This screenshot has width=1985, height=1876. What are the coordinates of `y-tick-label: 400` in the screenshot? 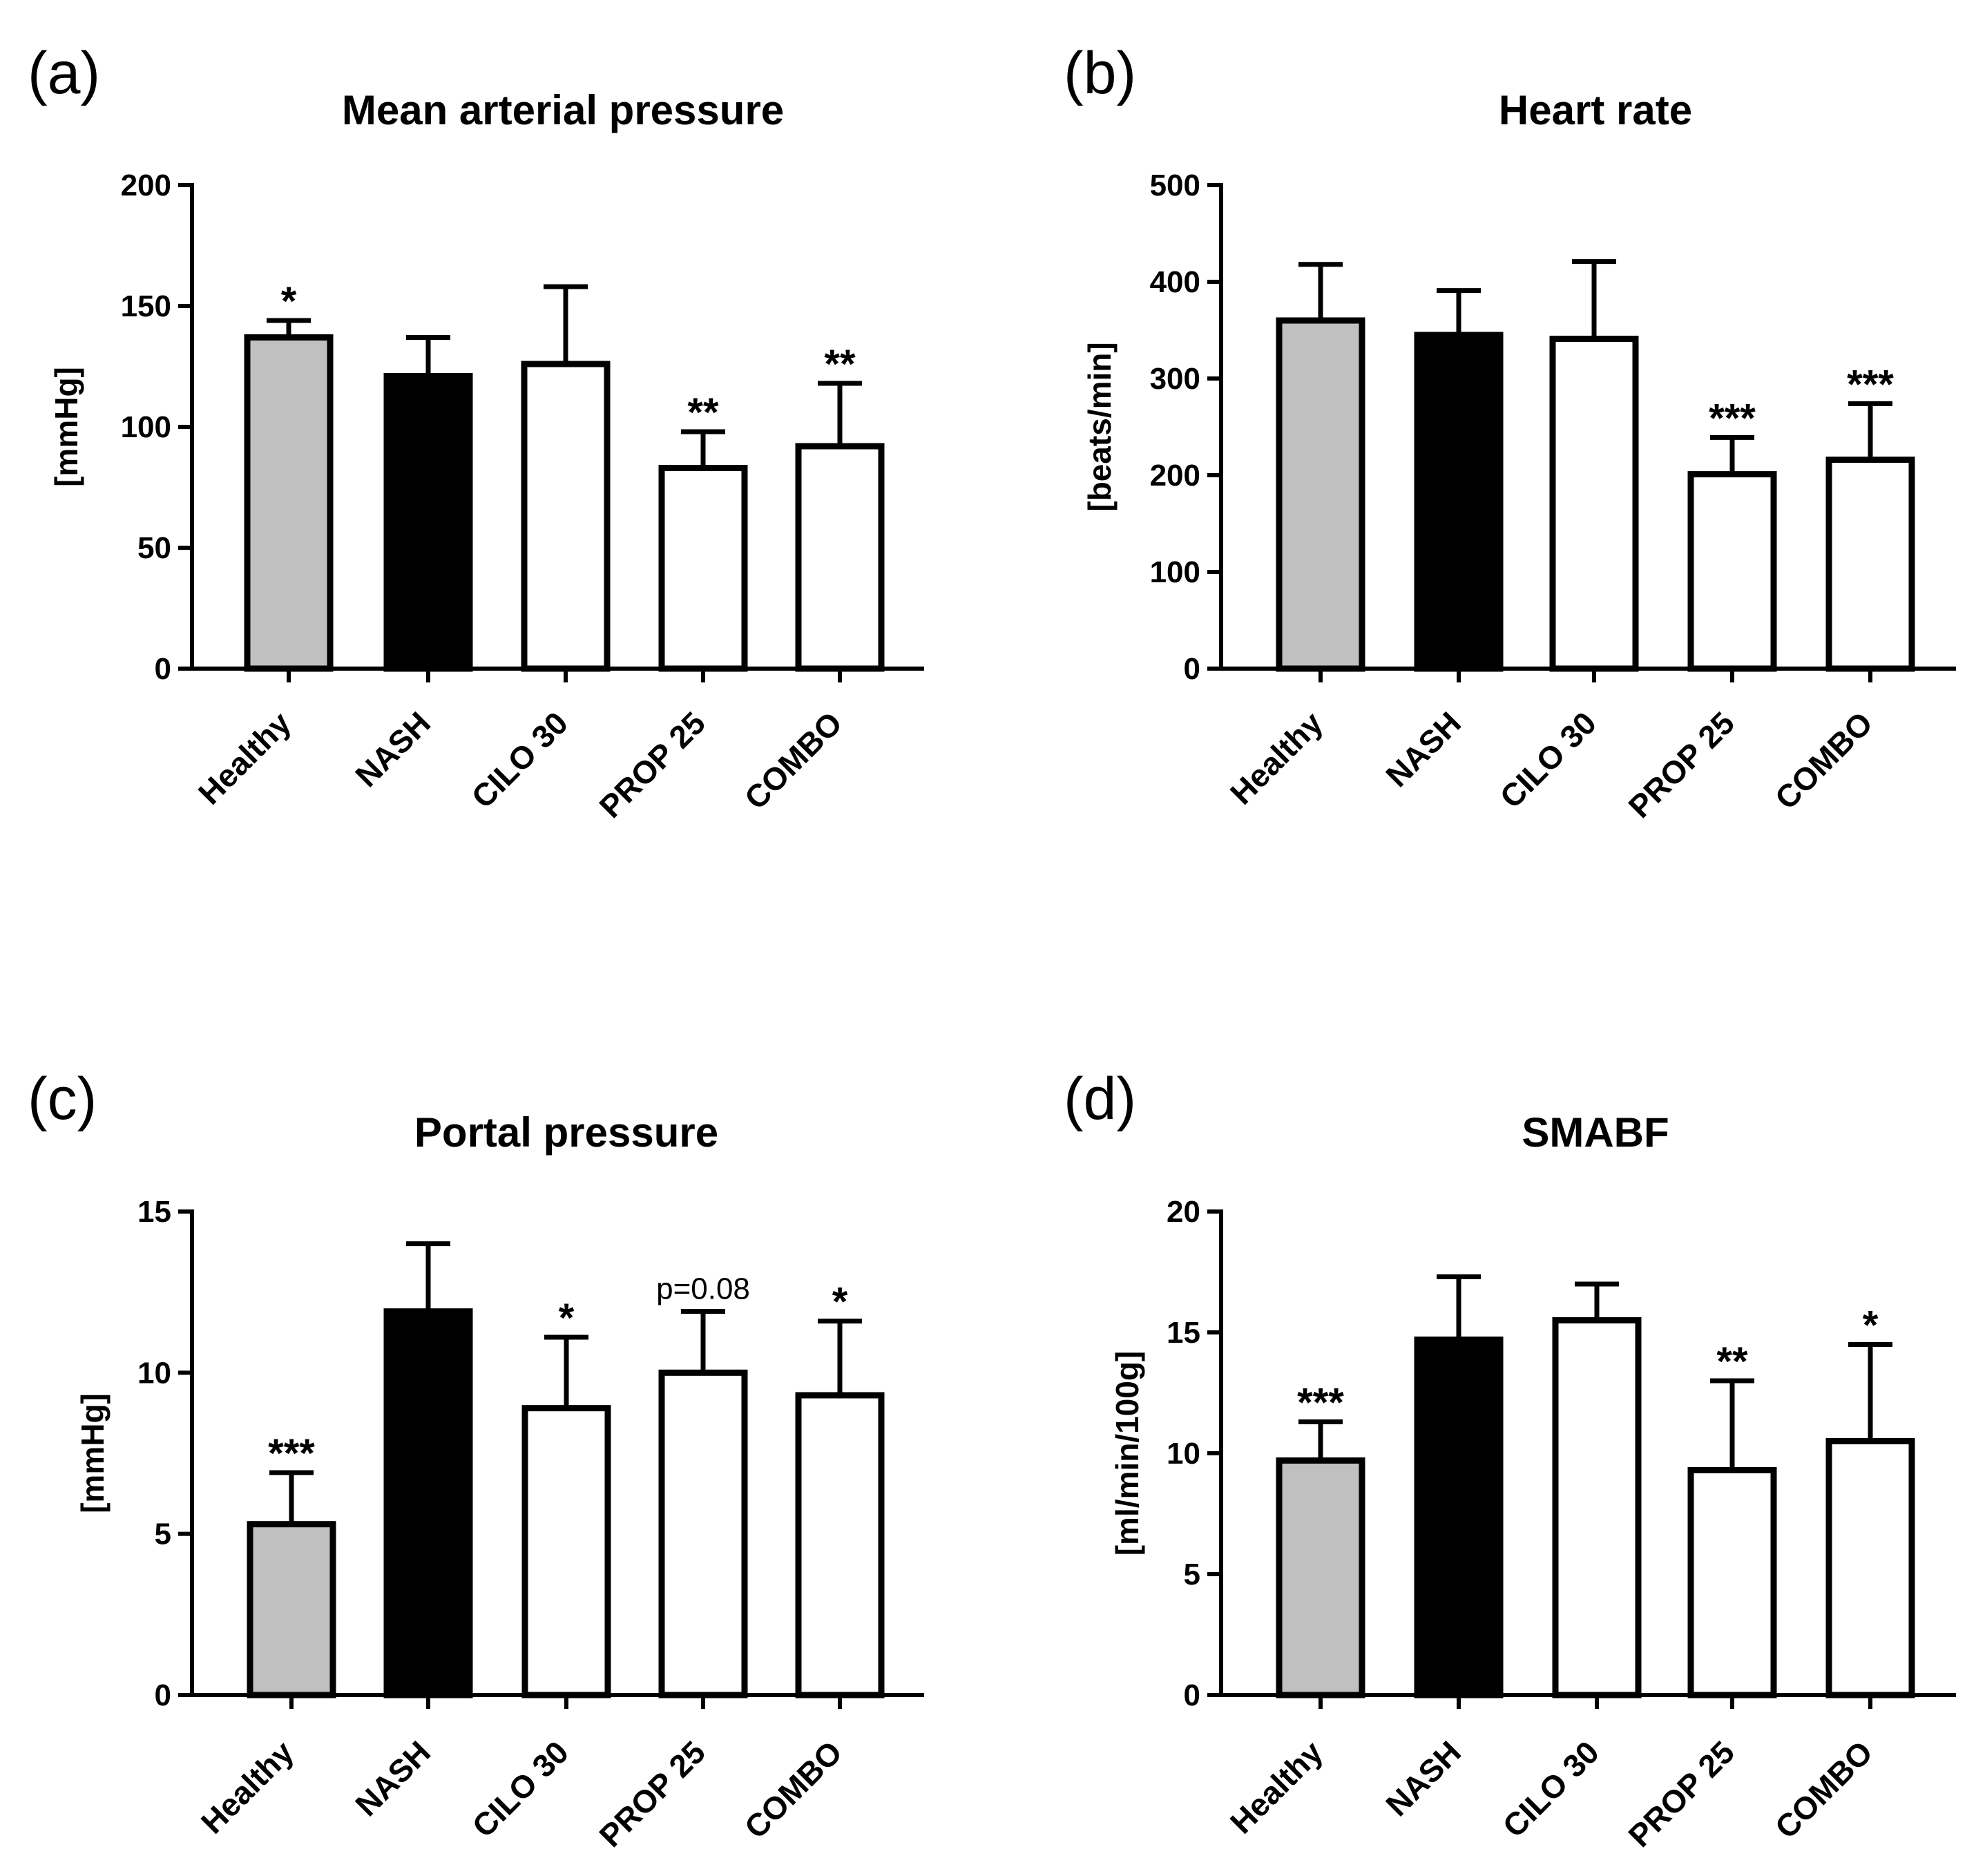 It's located at (1175, 282).